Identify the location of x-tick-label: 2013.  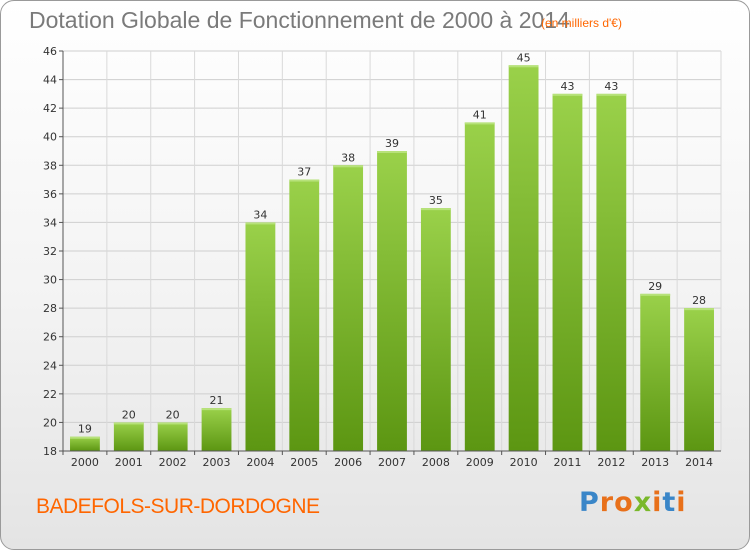
(655, 462).